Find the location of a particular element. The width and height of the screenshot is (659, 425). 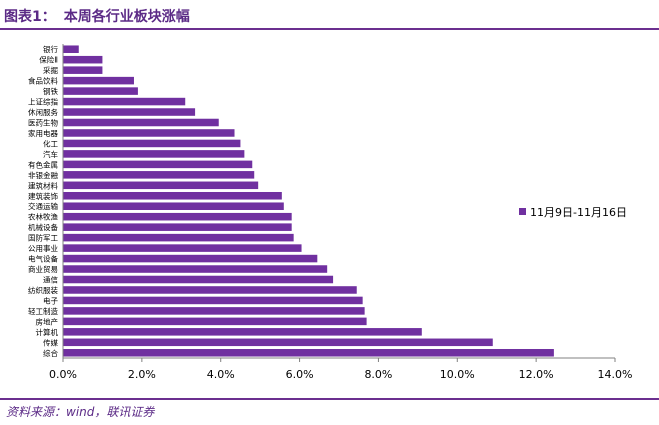

category-label: 机械设备 is located at coordinates (43, 227).